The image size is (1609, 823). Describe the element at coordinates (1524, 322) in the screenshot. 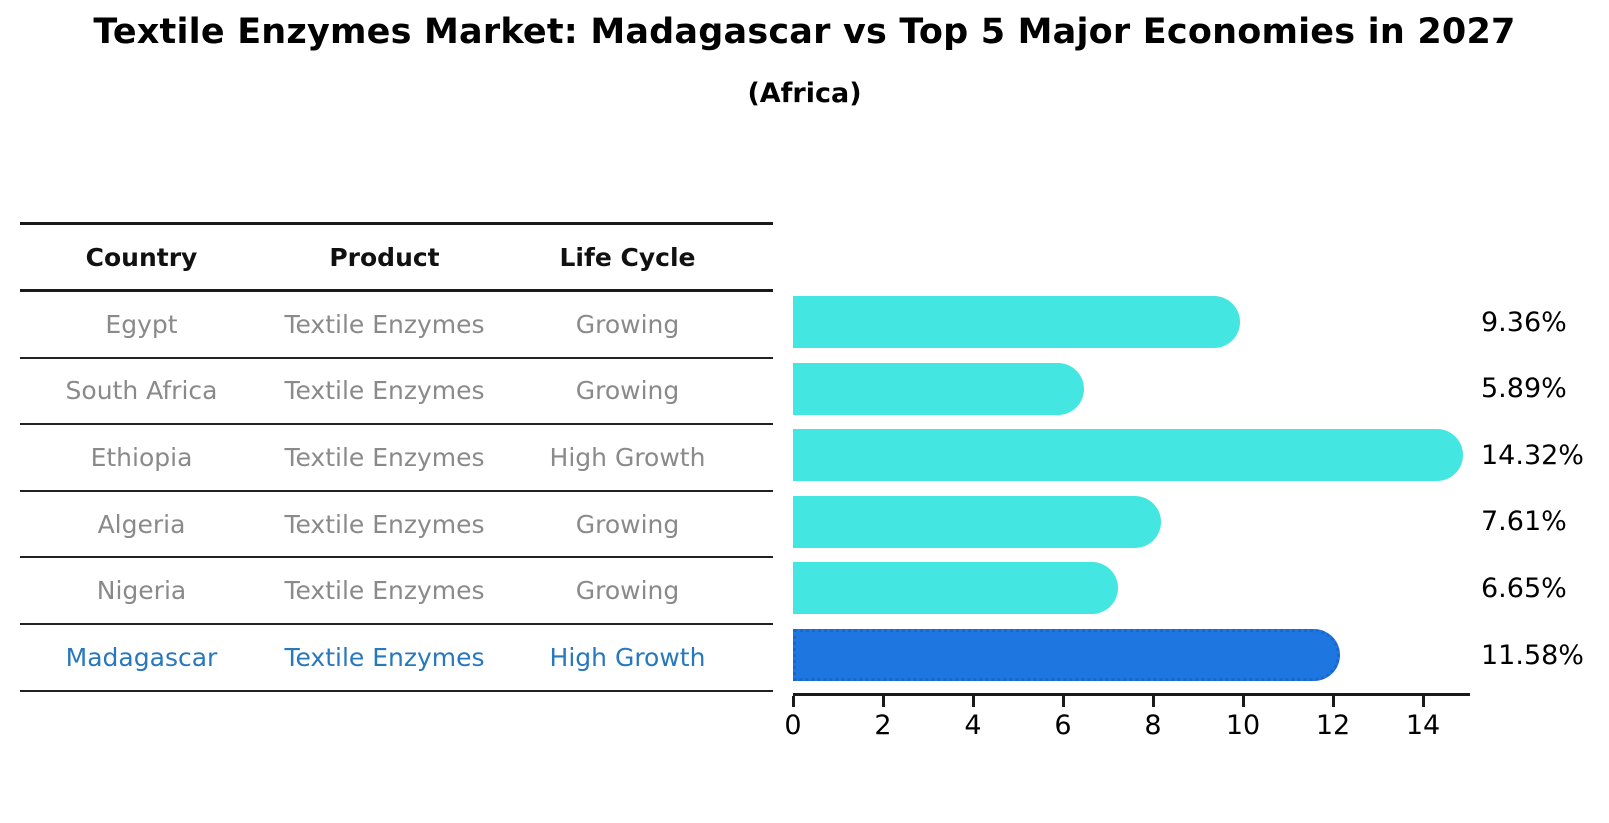

I see `value-label-egypt: 9.36%` at that location.